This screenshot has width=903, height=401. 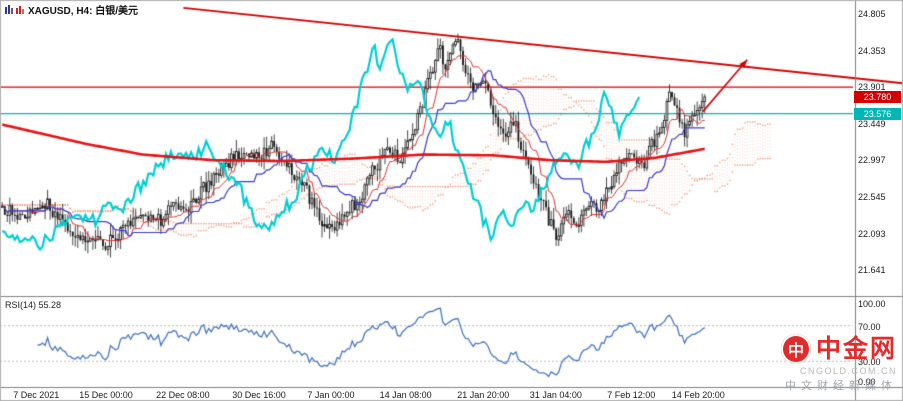 I want to click on candlestick-chart-icon, so click(x=9, y=9).